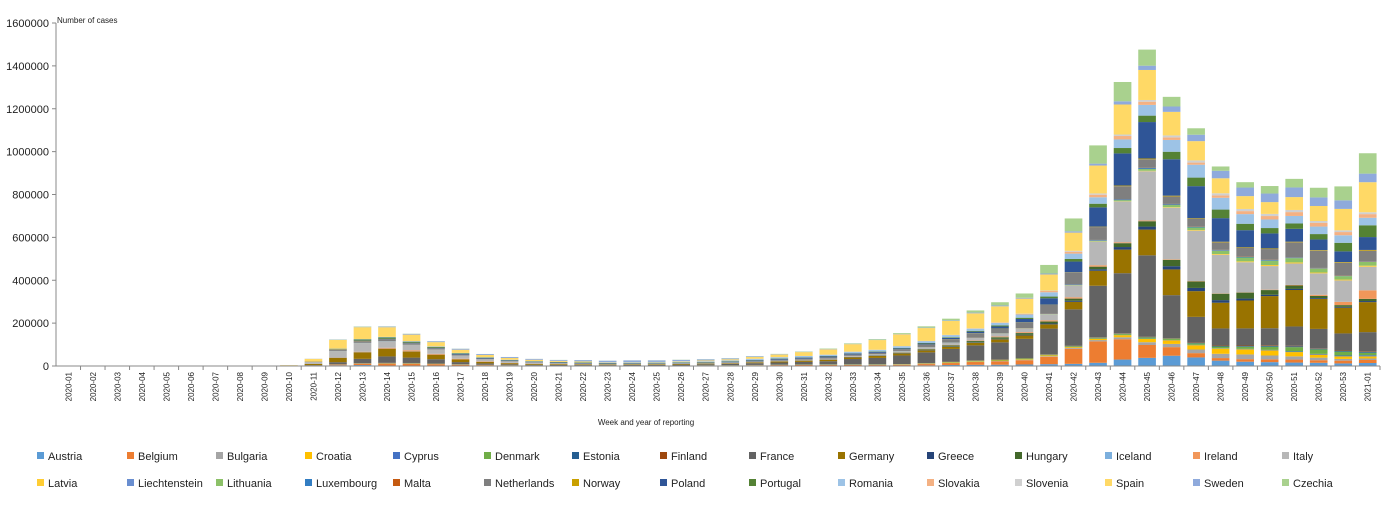 The width and height of the screenshot is (1381, 507). Describe the element at coordinates (1098, 194) in the screenshot. I see `bar-segment-slovenia` at that location.